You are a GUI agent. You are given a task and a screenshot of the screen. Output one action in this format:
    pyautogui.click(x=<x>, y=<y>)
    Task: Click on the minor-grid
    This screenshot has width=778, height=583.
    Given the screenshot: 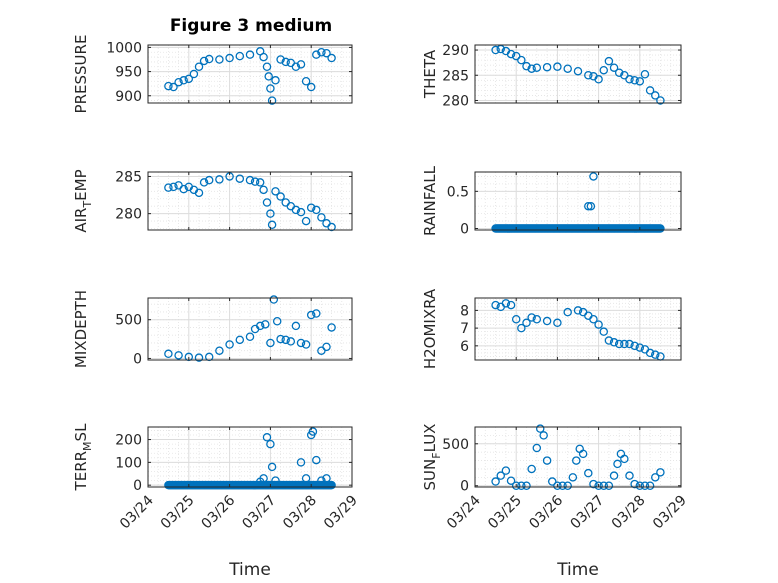 What is the action you would take?
    pyautogui.click(x=250, y=457)
    